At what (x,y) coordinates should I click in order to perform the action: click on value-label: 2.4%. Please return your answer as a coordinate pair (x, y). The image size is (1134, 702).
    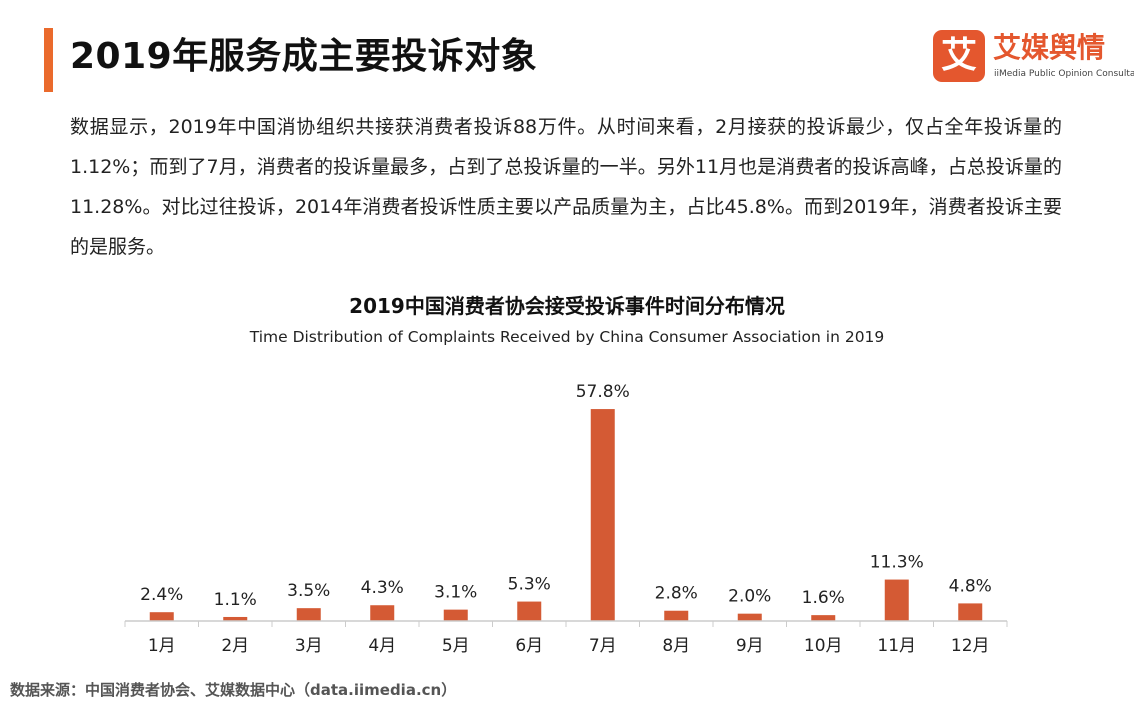
    Looking at the image, I should click on (161, 595).